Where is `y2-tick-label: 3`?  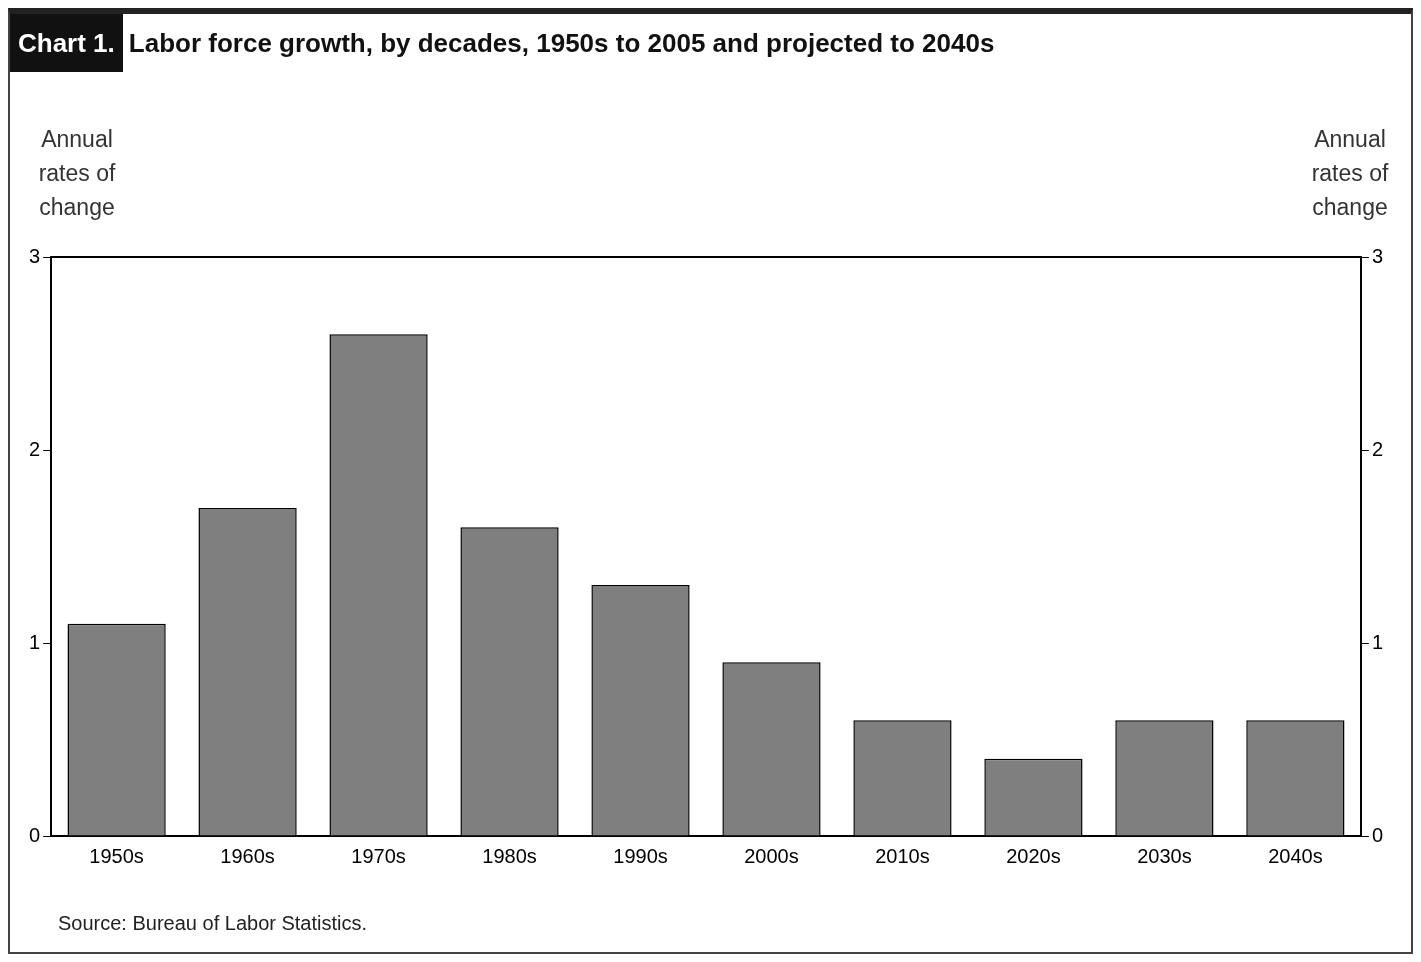 y2-tick-label: 3 is located at coordinates (1377, 255).